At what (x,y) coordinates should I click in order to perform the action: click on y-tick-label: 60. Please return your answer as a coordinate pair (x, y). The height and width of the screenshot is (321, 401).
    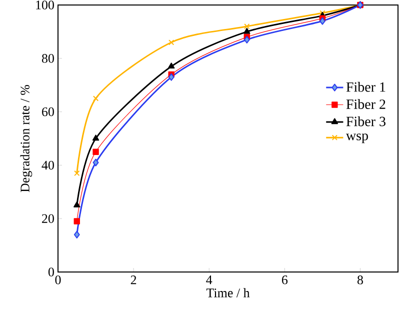
    Looking at the image, I should click on (48, 111).